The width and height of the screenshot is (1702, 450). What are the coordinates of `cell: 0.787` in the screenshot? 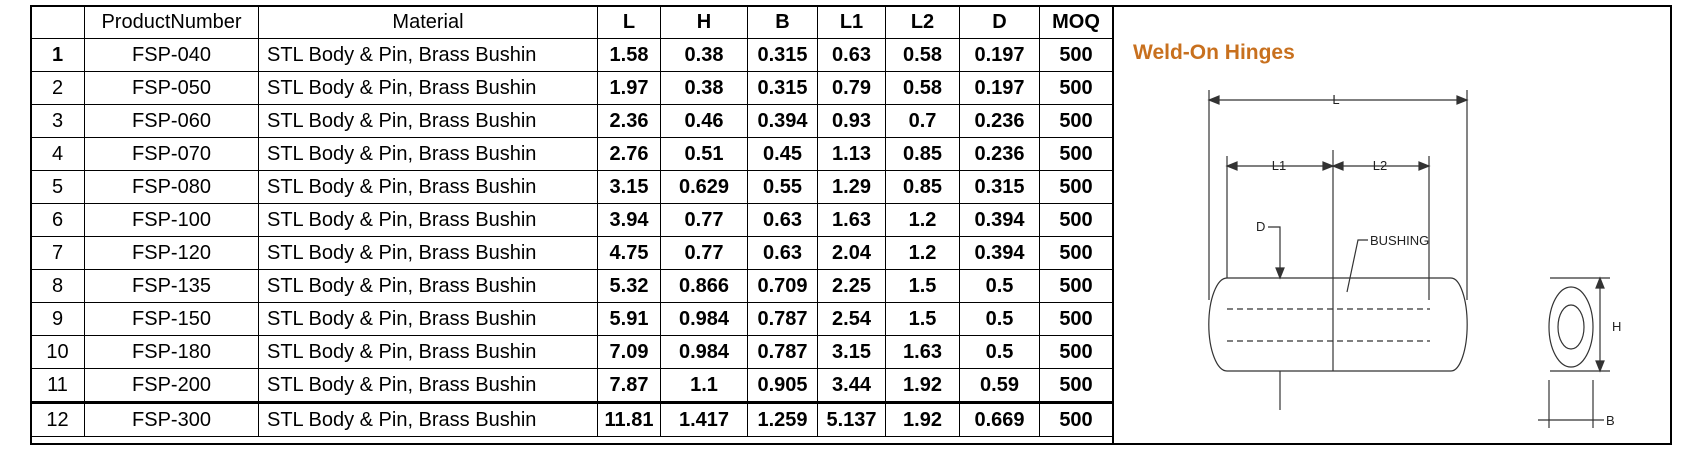 It's located at (782, 352).